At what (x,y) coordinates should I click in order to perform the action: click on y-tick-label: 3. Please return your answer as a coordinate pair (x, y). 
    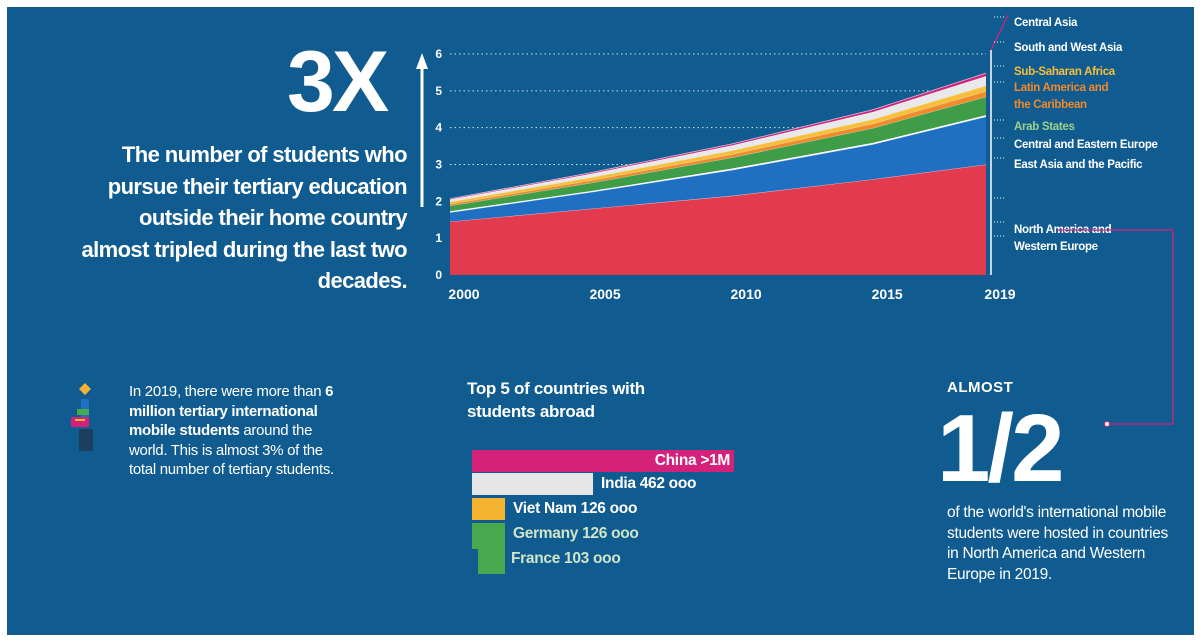
    Looking at the image, I should click on (438, 165).